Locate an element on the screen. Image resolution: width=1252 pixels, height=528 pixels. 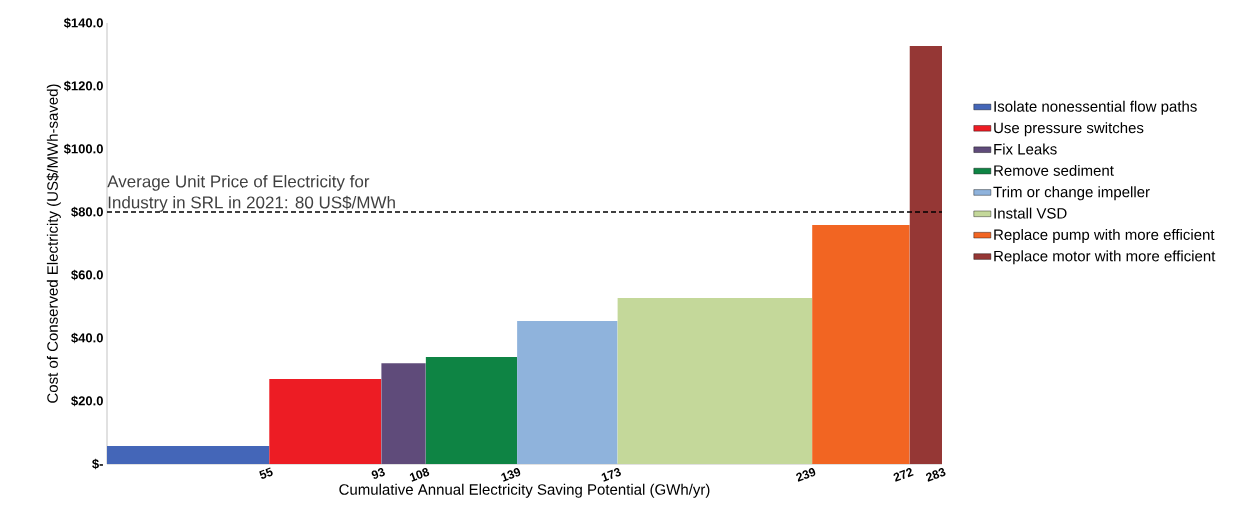
x-axis-title: Cumulative Annual Electricity Saving Potential (GWh/yr) is located at coordinates (524, 490).